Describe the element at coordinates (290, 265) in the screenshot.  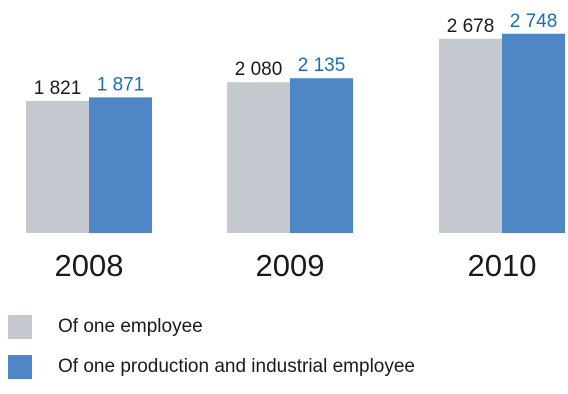
I see `category-label-2009: 2009` at that location.